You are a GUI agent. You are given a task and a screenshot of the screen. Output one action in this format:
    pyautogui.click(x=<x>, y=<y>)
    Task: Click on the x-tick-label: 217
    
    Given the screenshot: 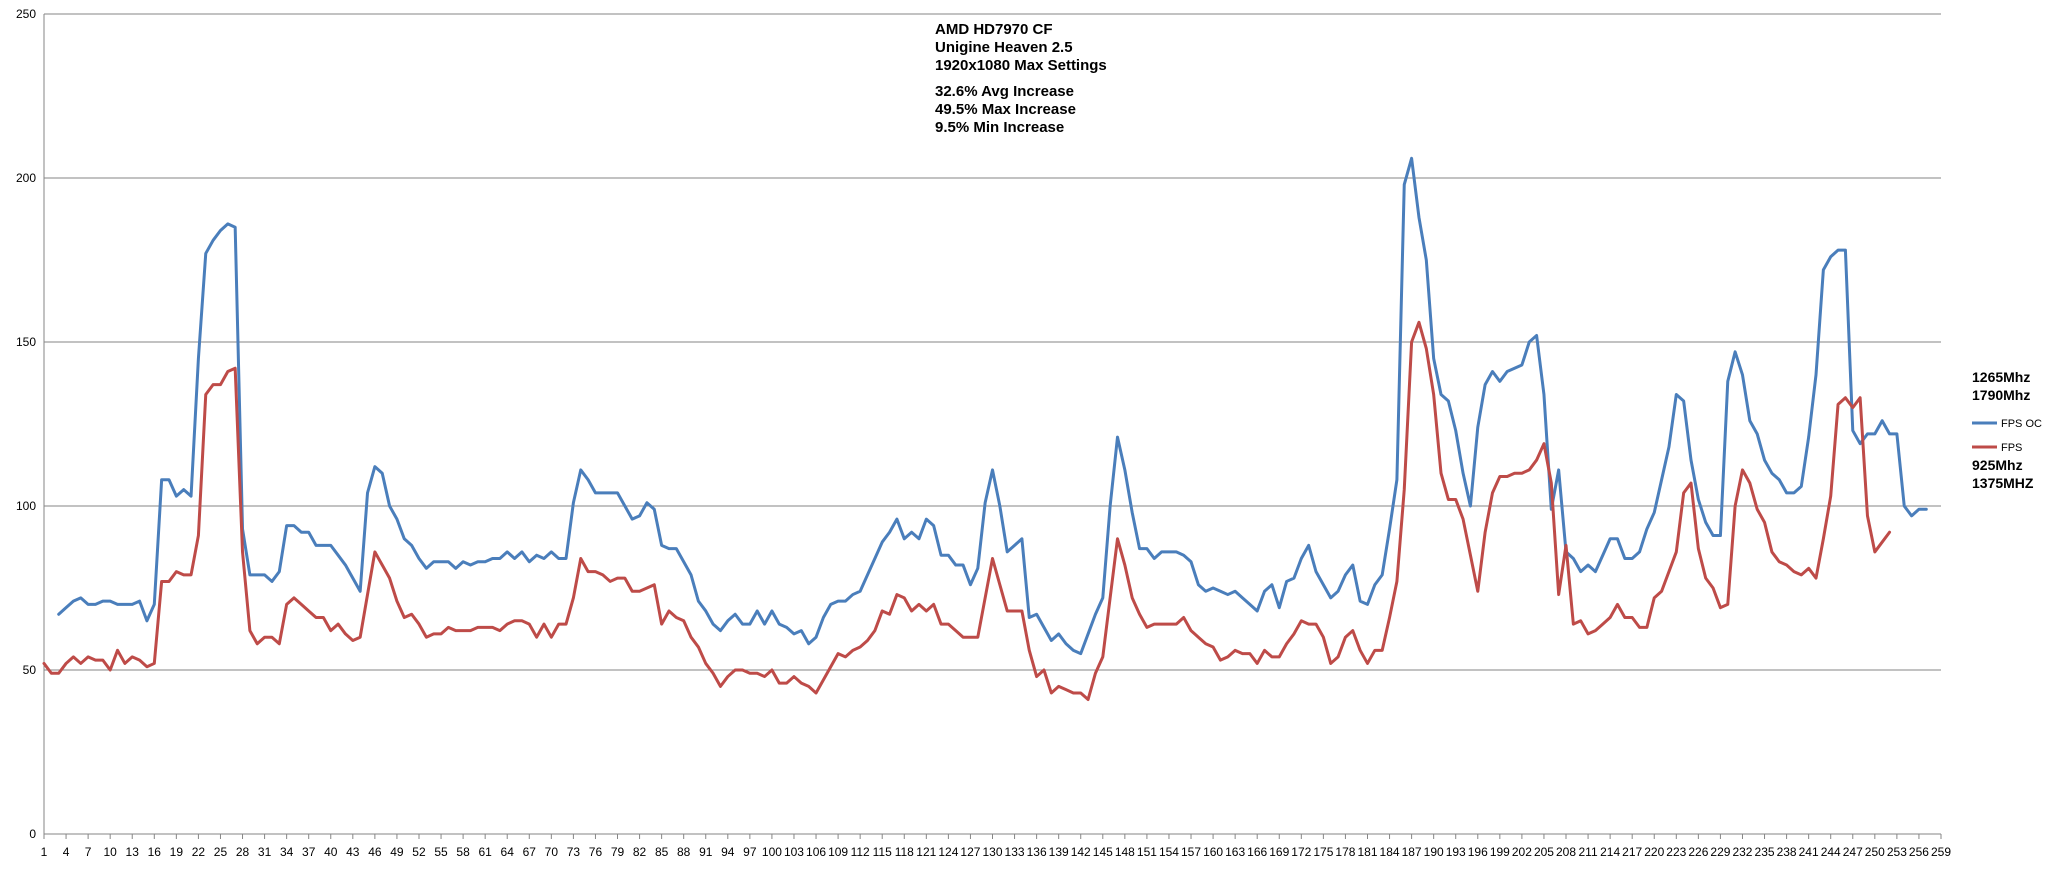 What is the action you would take?
    pyautogui.click(x=1632, y=852)
    